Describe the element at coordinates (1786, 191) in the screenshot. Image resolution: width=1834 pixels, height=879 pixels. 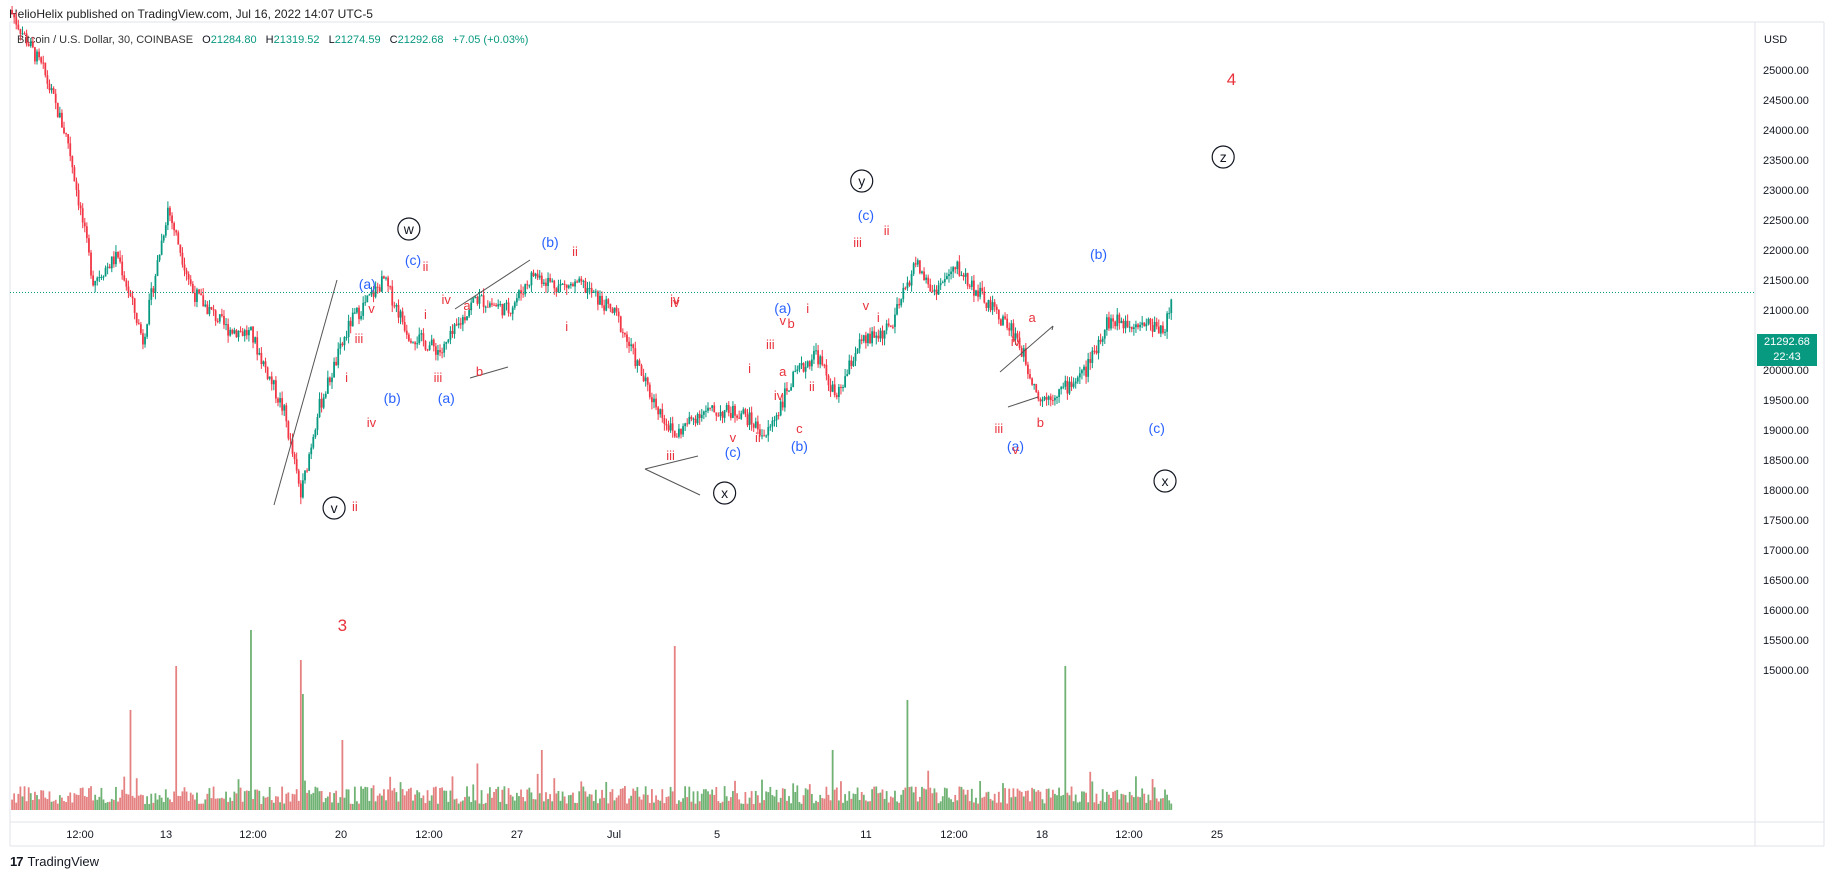
I see `price-tick-label: 23000.00` at that location.